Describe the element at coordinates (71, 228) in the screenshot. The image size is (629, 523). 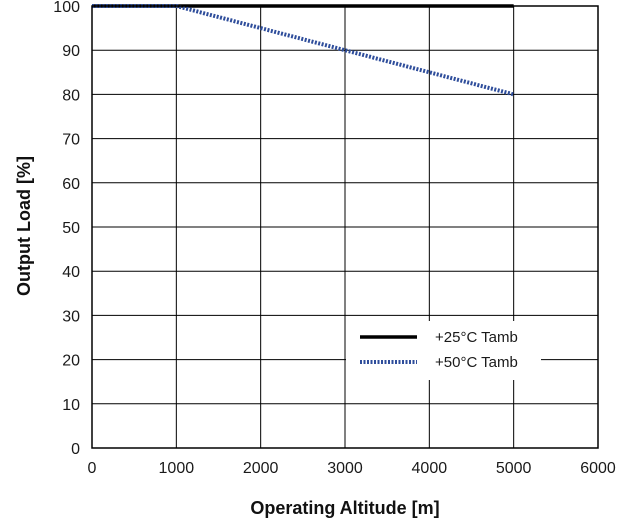
I see `y-tick-label: 50` at that location.